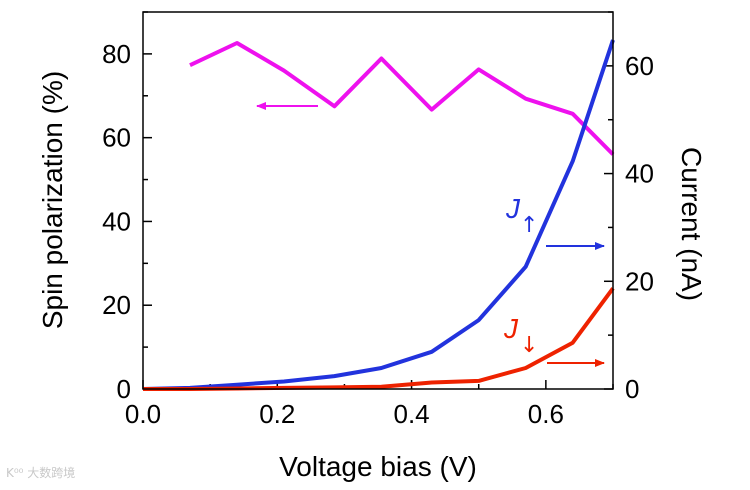 The image size is (750, 490). Describe the element at coordinates (411, 414) in the screenshot. I see `x-tick-label: 0.4` at that location.